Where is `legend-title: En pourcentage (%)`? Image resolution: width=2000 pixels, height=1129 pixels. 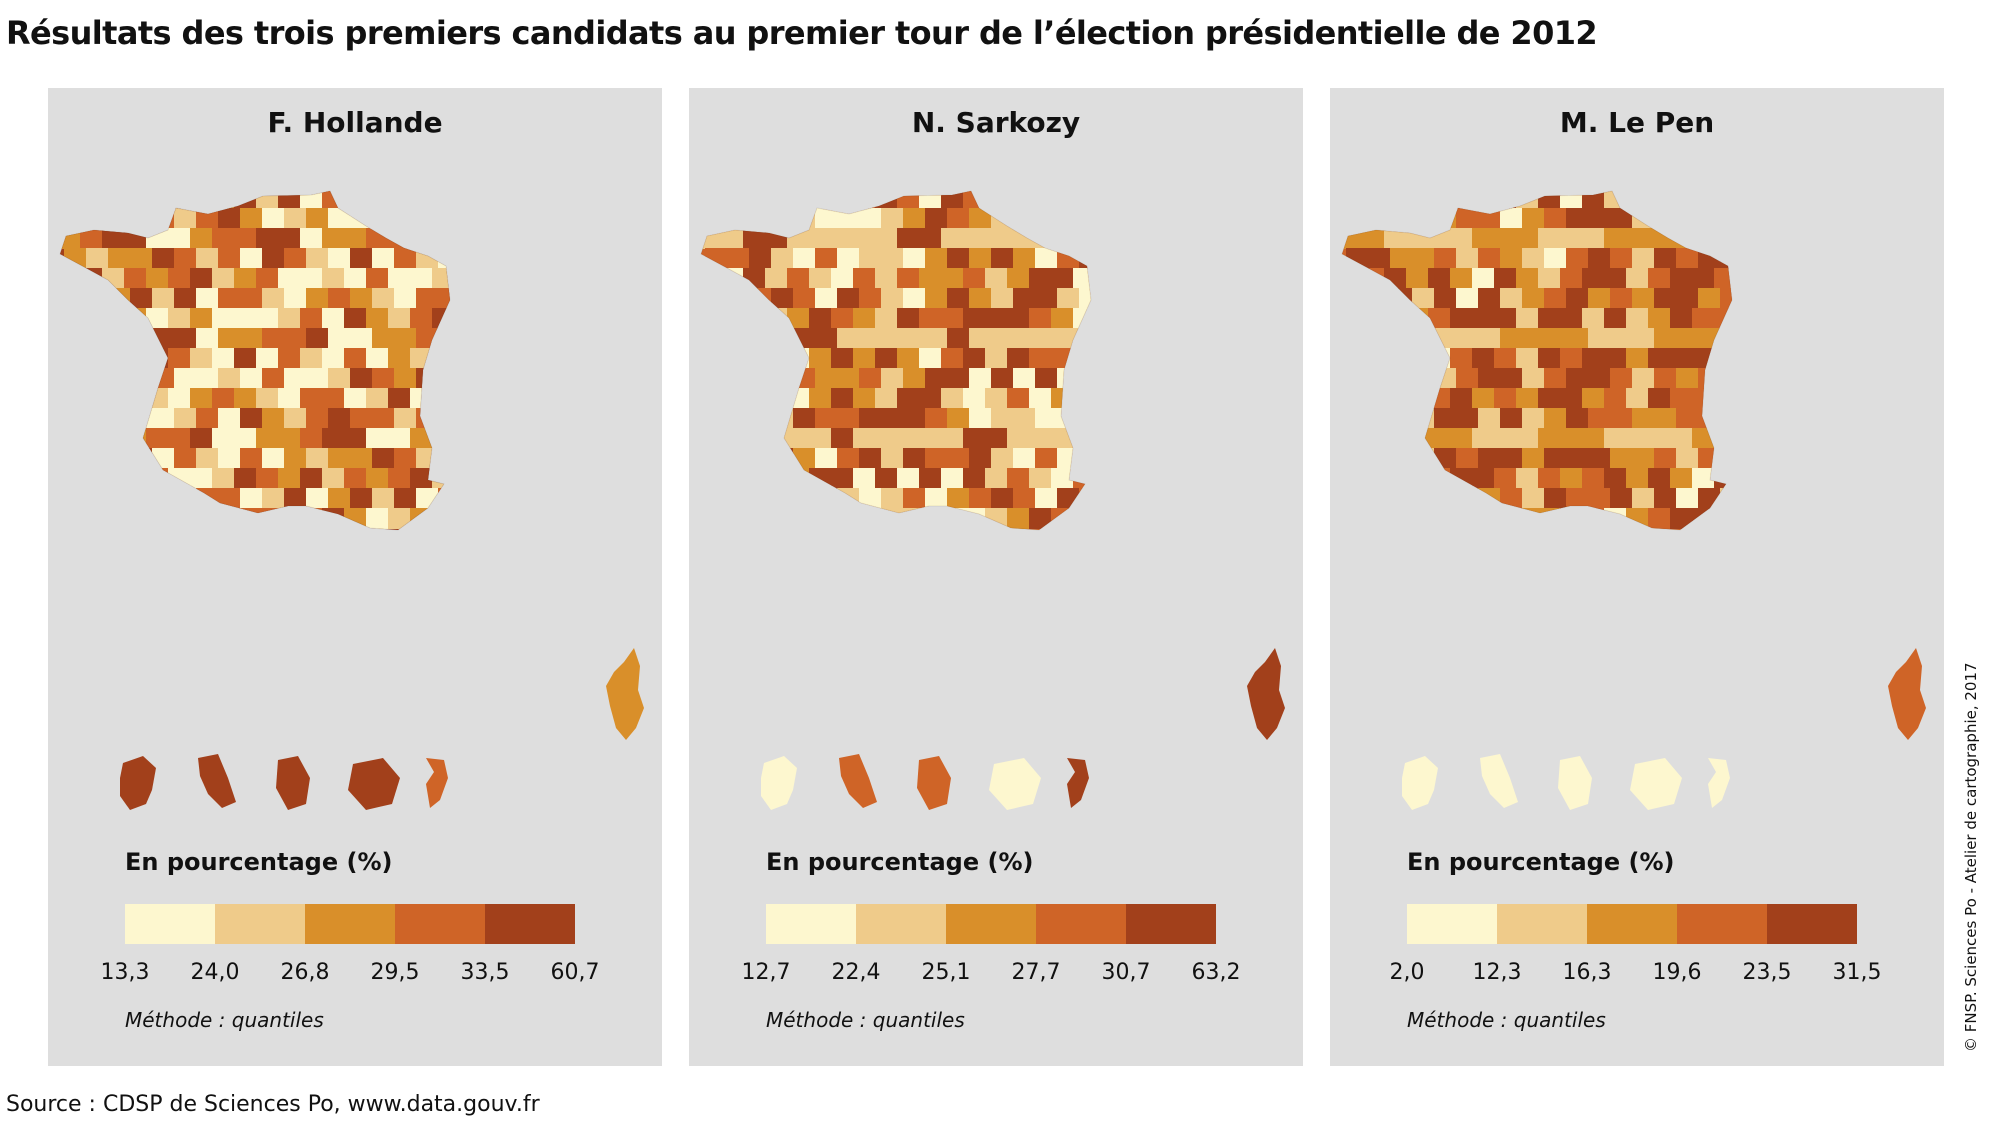 legend-title: En pourcentage (%) is located at coordinates (259, 862).